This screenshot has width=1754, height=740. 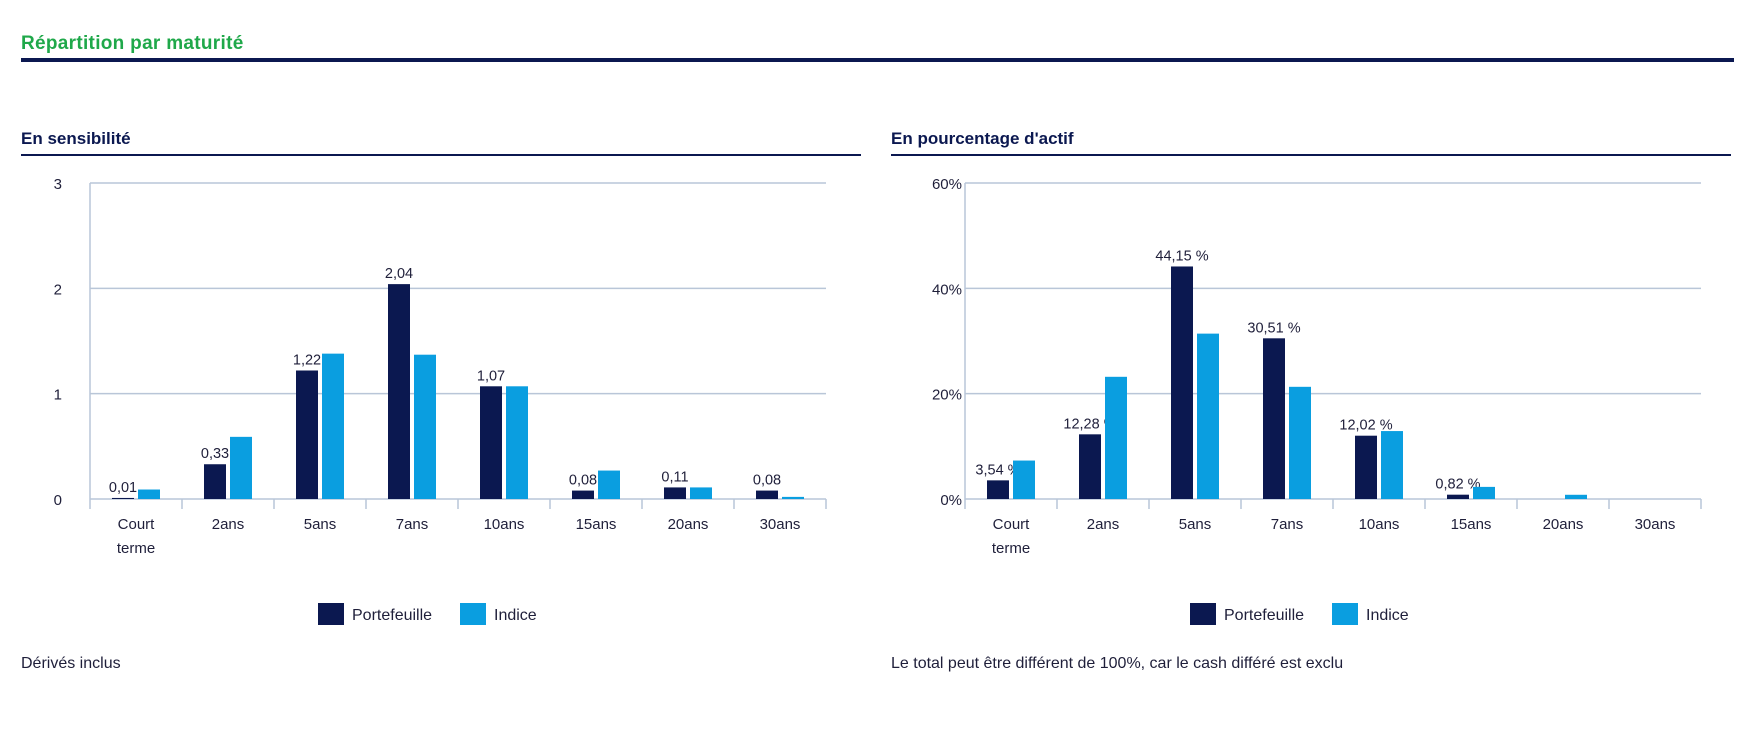 I want to click on x-tick-label-sensibilite: Court, so click(x=137, y=524).